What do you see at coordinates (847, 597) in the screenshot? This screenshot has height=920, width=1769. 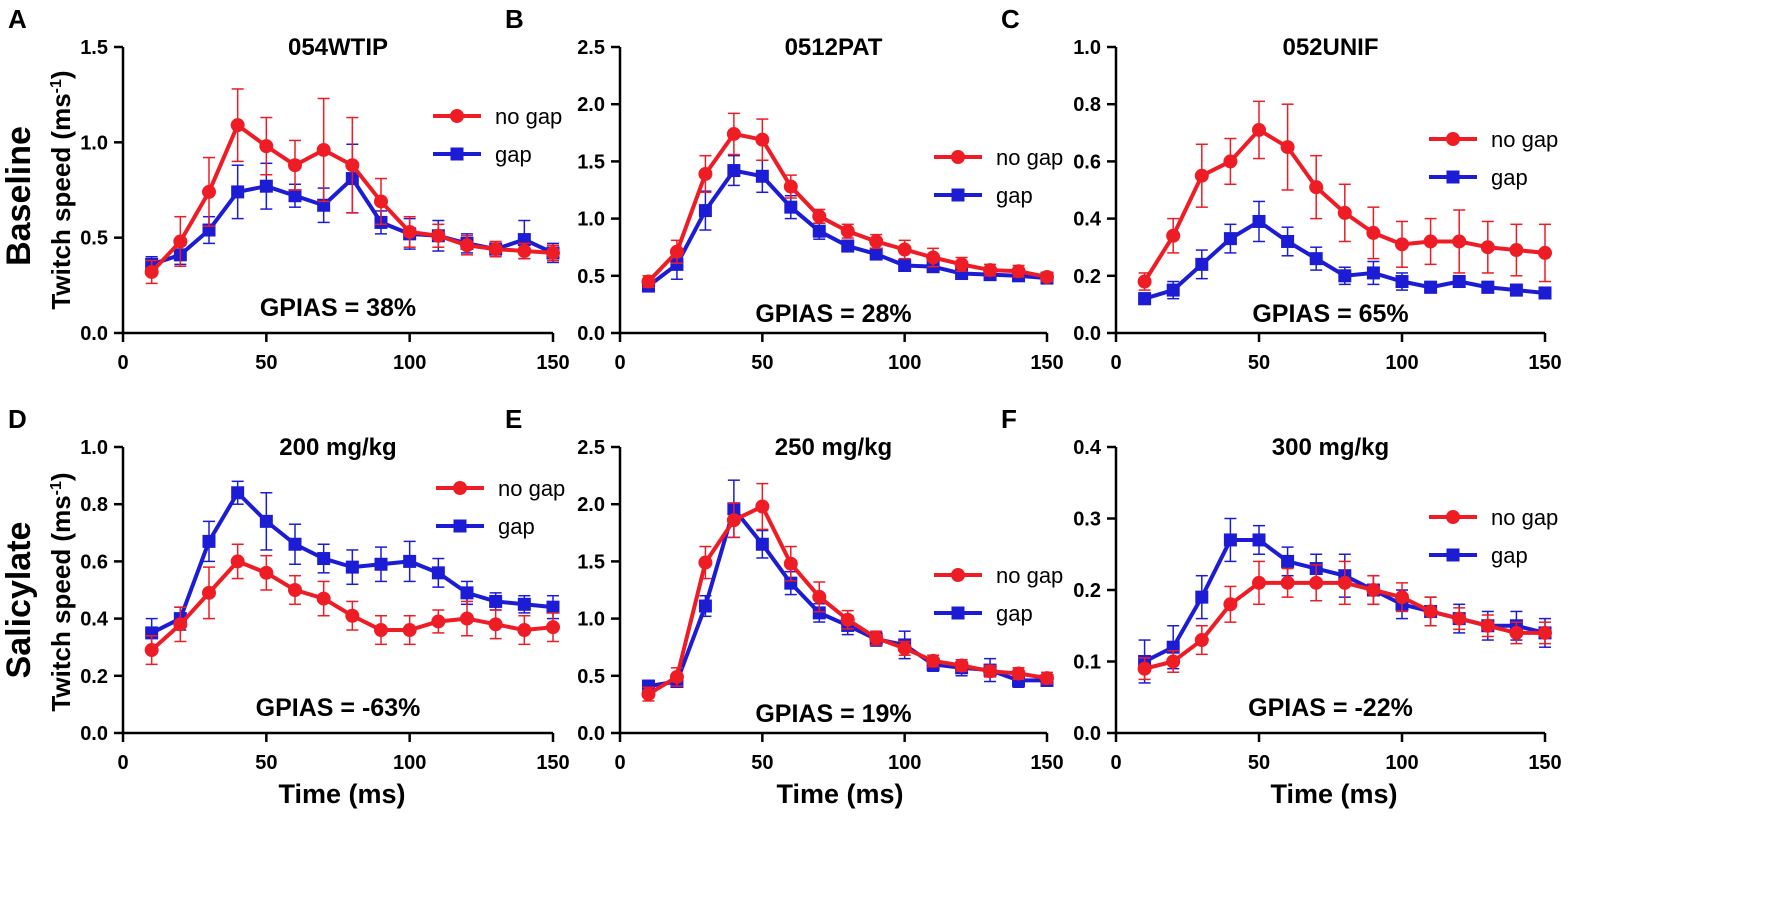 I see `series-line` at bounding box center [847, 597].